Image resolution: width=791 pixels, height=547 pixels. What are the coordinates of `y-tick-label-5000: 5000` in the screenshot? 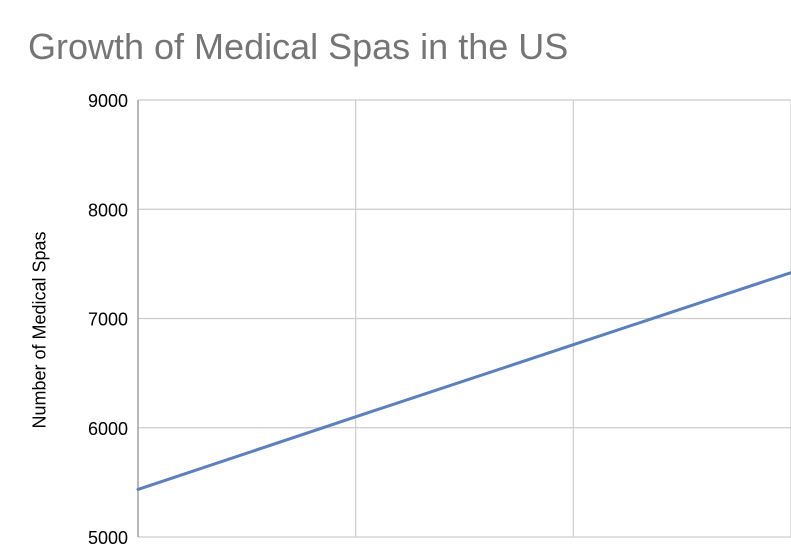 It's located at (108, 537).